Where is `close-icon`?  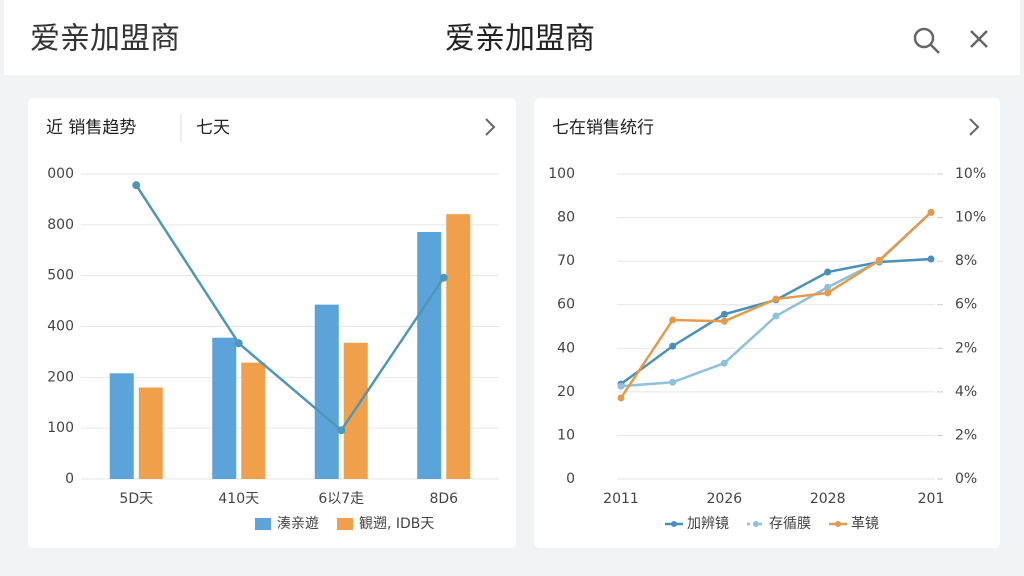 close-icon is located at coordinates (979, 39).